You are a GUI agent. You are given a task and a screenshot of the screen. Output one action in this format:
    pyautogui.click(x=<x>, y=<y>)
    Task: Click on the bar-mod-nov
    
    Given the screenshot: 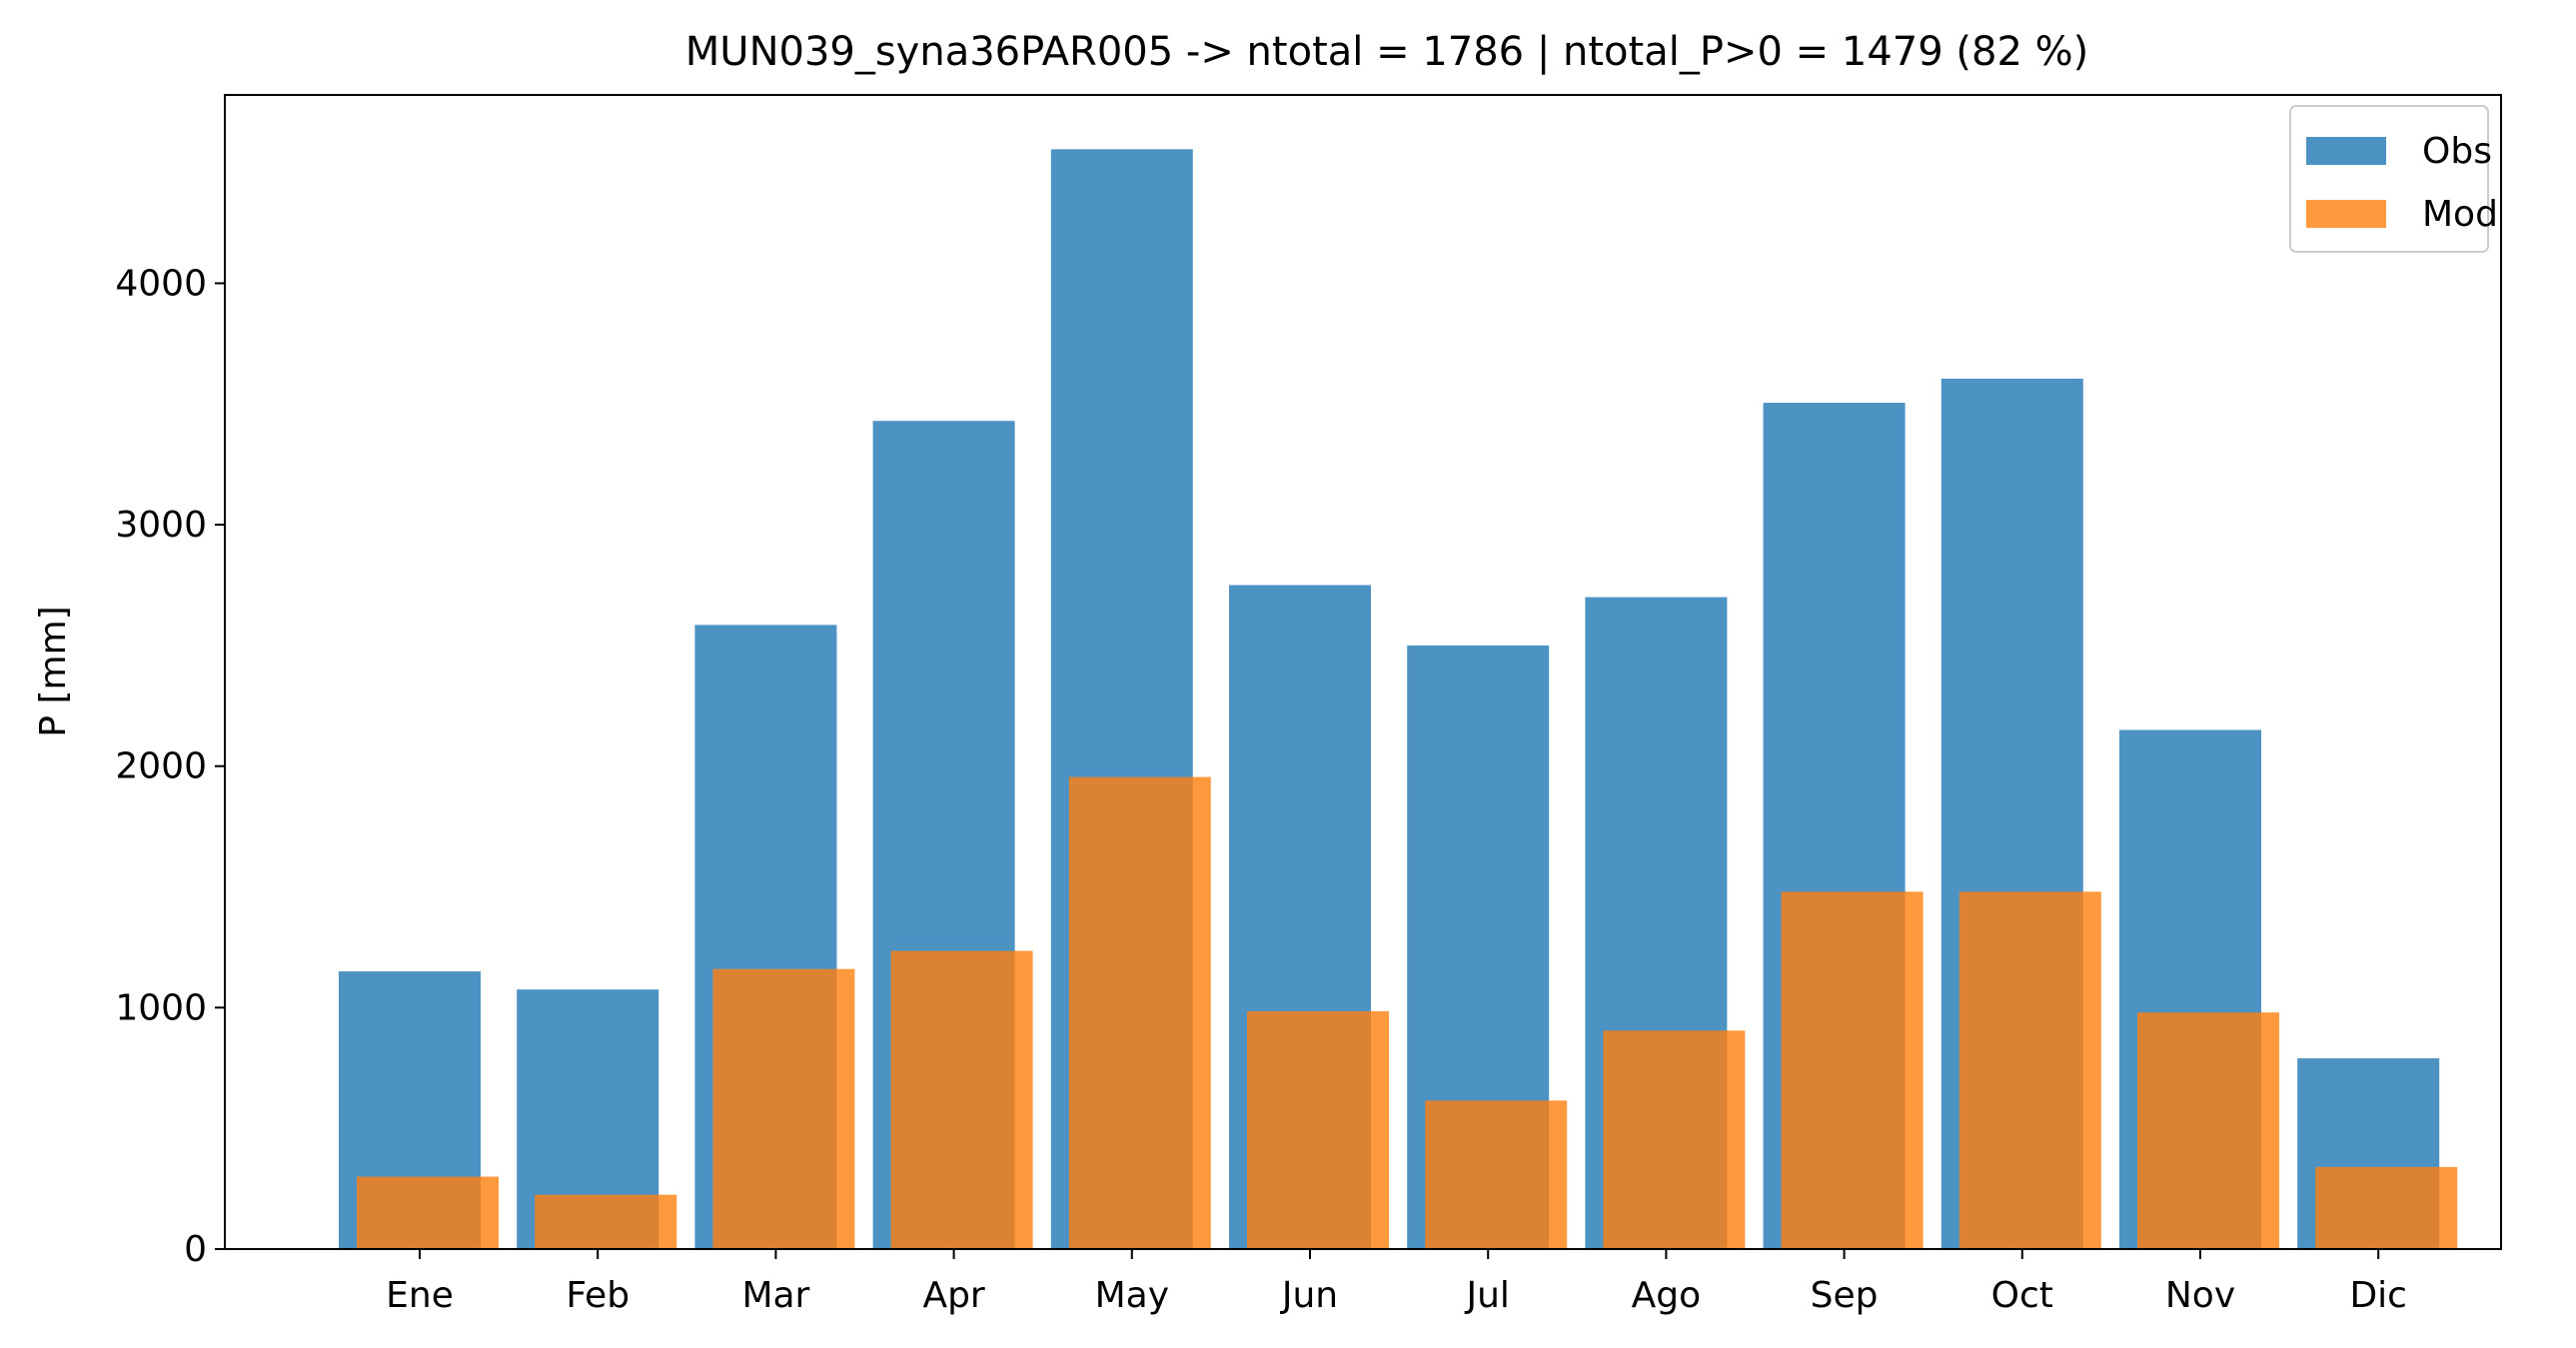 What is the action you would take?
    pyautogui.click(x=2208, y=1130)
    